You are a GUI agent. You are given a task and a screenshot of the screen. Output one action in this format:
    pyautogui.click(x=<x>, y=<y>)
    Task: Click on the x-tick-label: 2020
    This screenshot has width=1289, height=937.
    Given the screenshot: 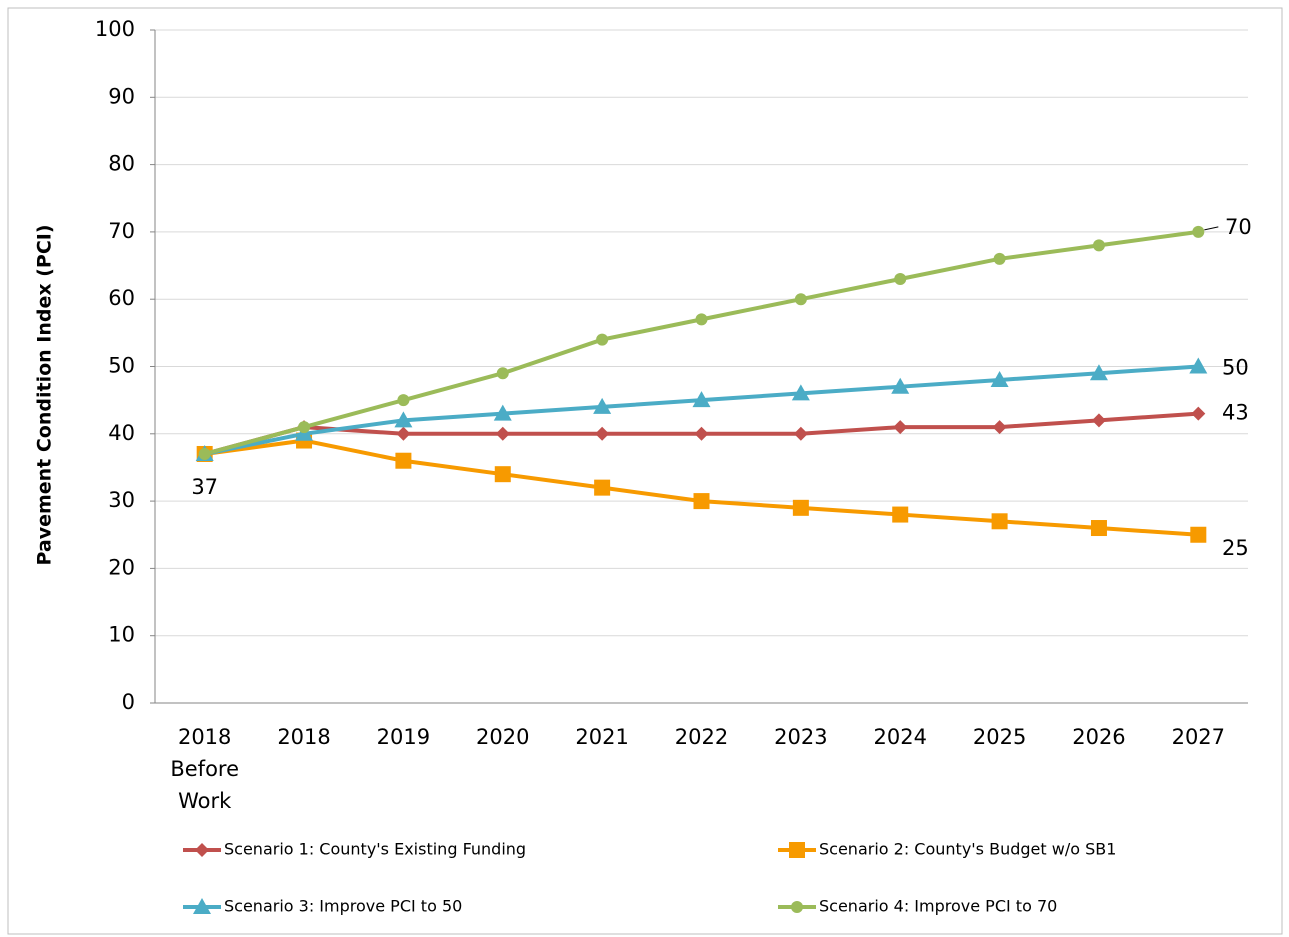 What is the action you would take?
    pyautogui.click(x=502, y=737)
    